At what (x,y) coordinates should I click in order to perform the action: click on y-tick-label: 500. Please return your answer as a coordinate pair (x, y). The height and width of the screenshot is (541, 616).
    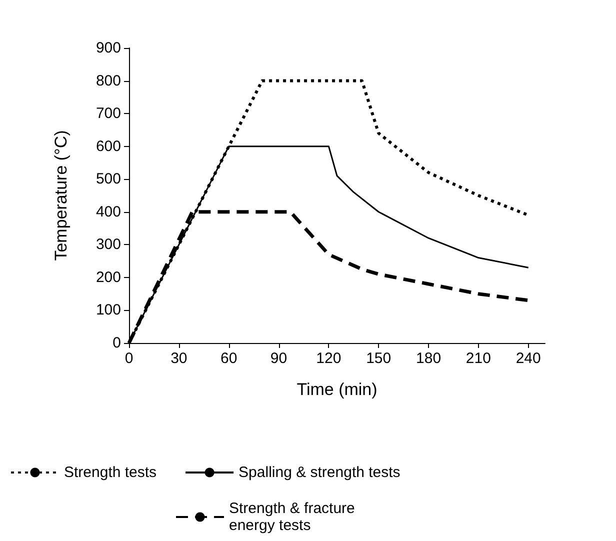
    Looking at the image, I should click on (108, 179).